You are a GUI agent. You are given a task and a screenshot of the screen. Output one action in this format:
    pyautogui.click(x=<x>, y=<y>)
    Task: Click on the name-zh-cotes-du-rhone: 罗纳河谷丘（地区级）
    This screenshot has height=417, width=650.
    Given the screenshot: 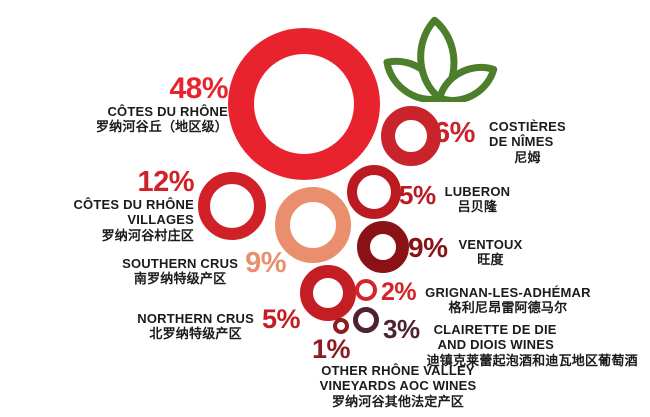 What is the action you would take?
    pyautogui.click(x=161, y=127)
    